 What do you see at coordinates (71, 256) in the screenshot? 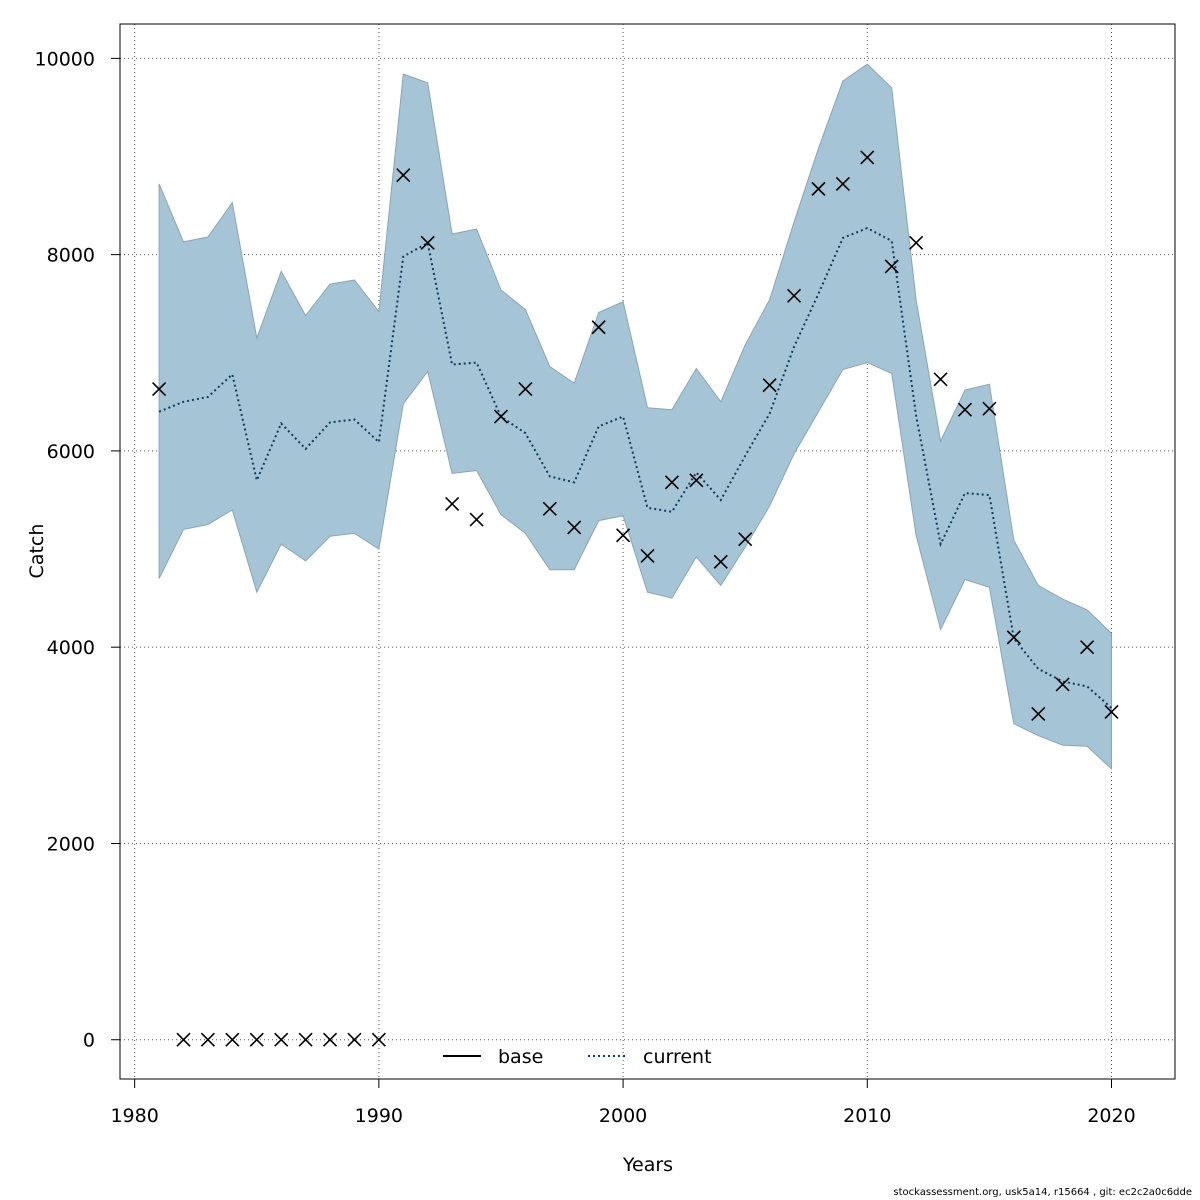
I see `y-tick-label: 8000` at bounding box center [71, 256].